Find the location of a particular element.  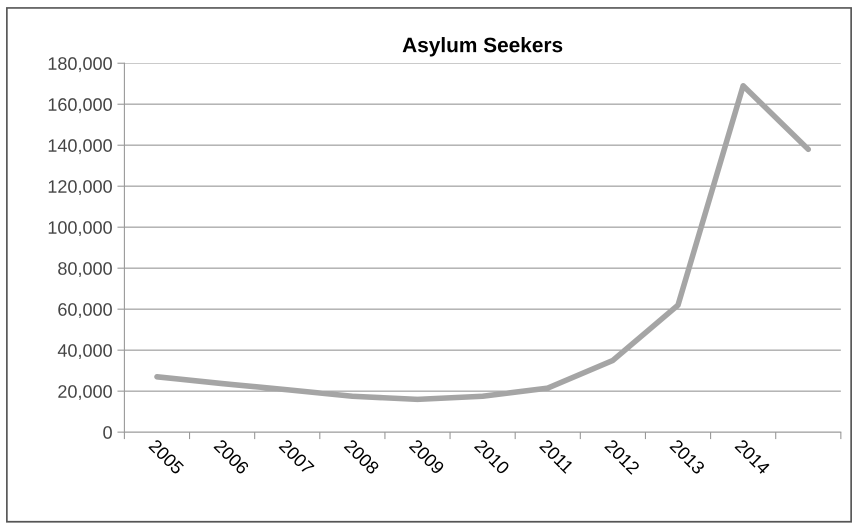

y-tick-label: 40,000 is located at coordinates (85, 352).